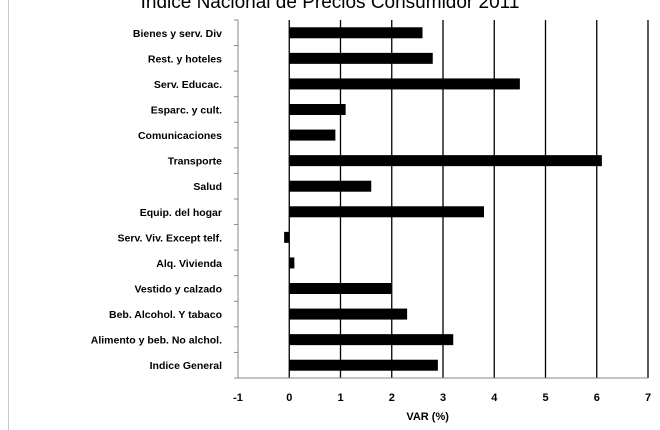 Image resolution: width=660 pixels, height=430 pixels. What do you see at coordinates (177, 34) in the screenshot?
I see `category-label: Bienes y serv. Div` at bounding box center [177, 34].